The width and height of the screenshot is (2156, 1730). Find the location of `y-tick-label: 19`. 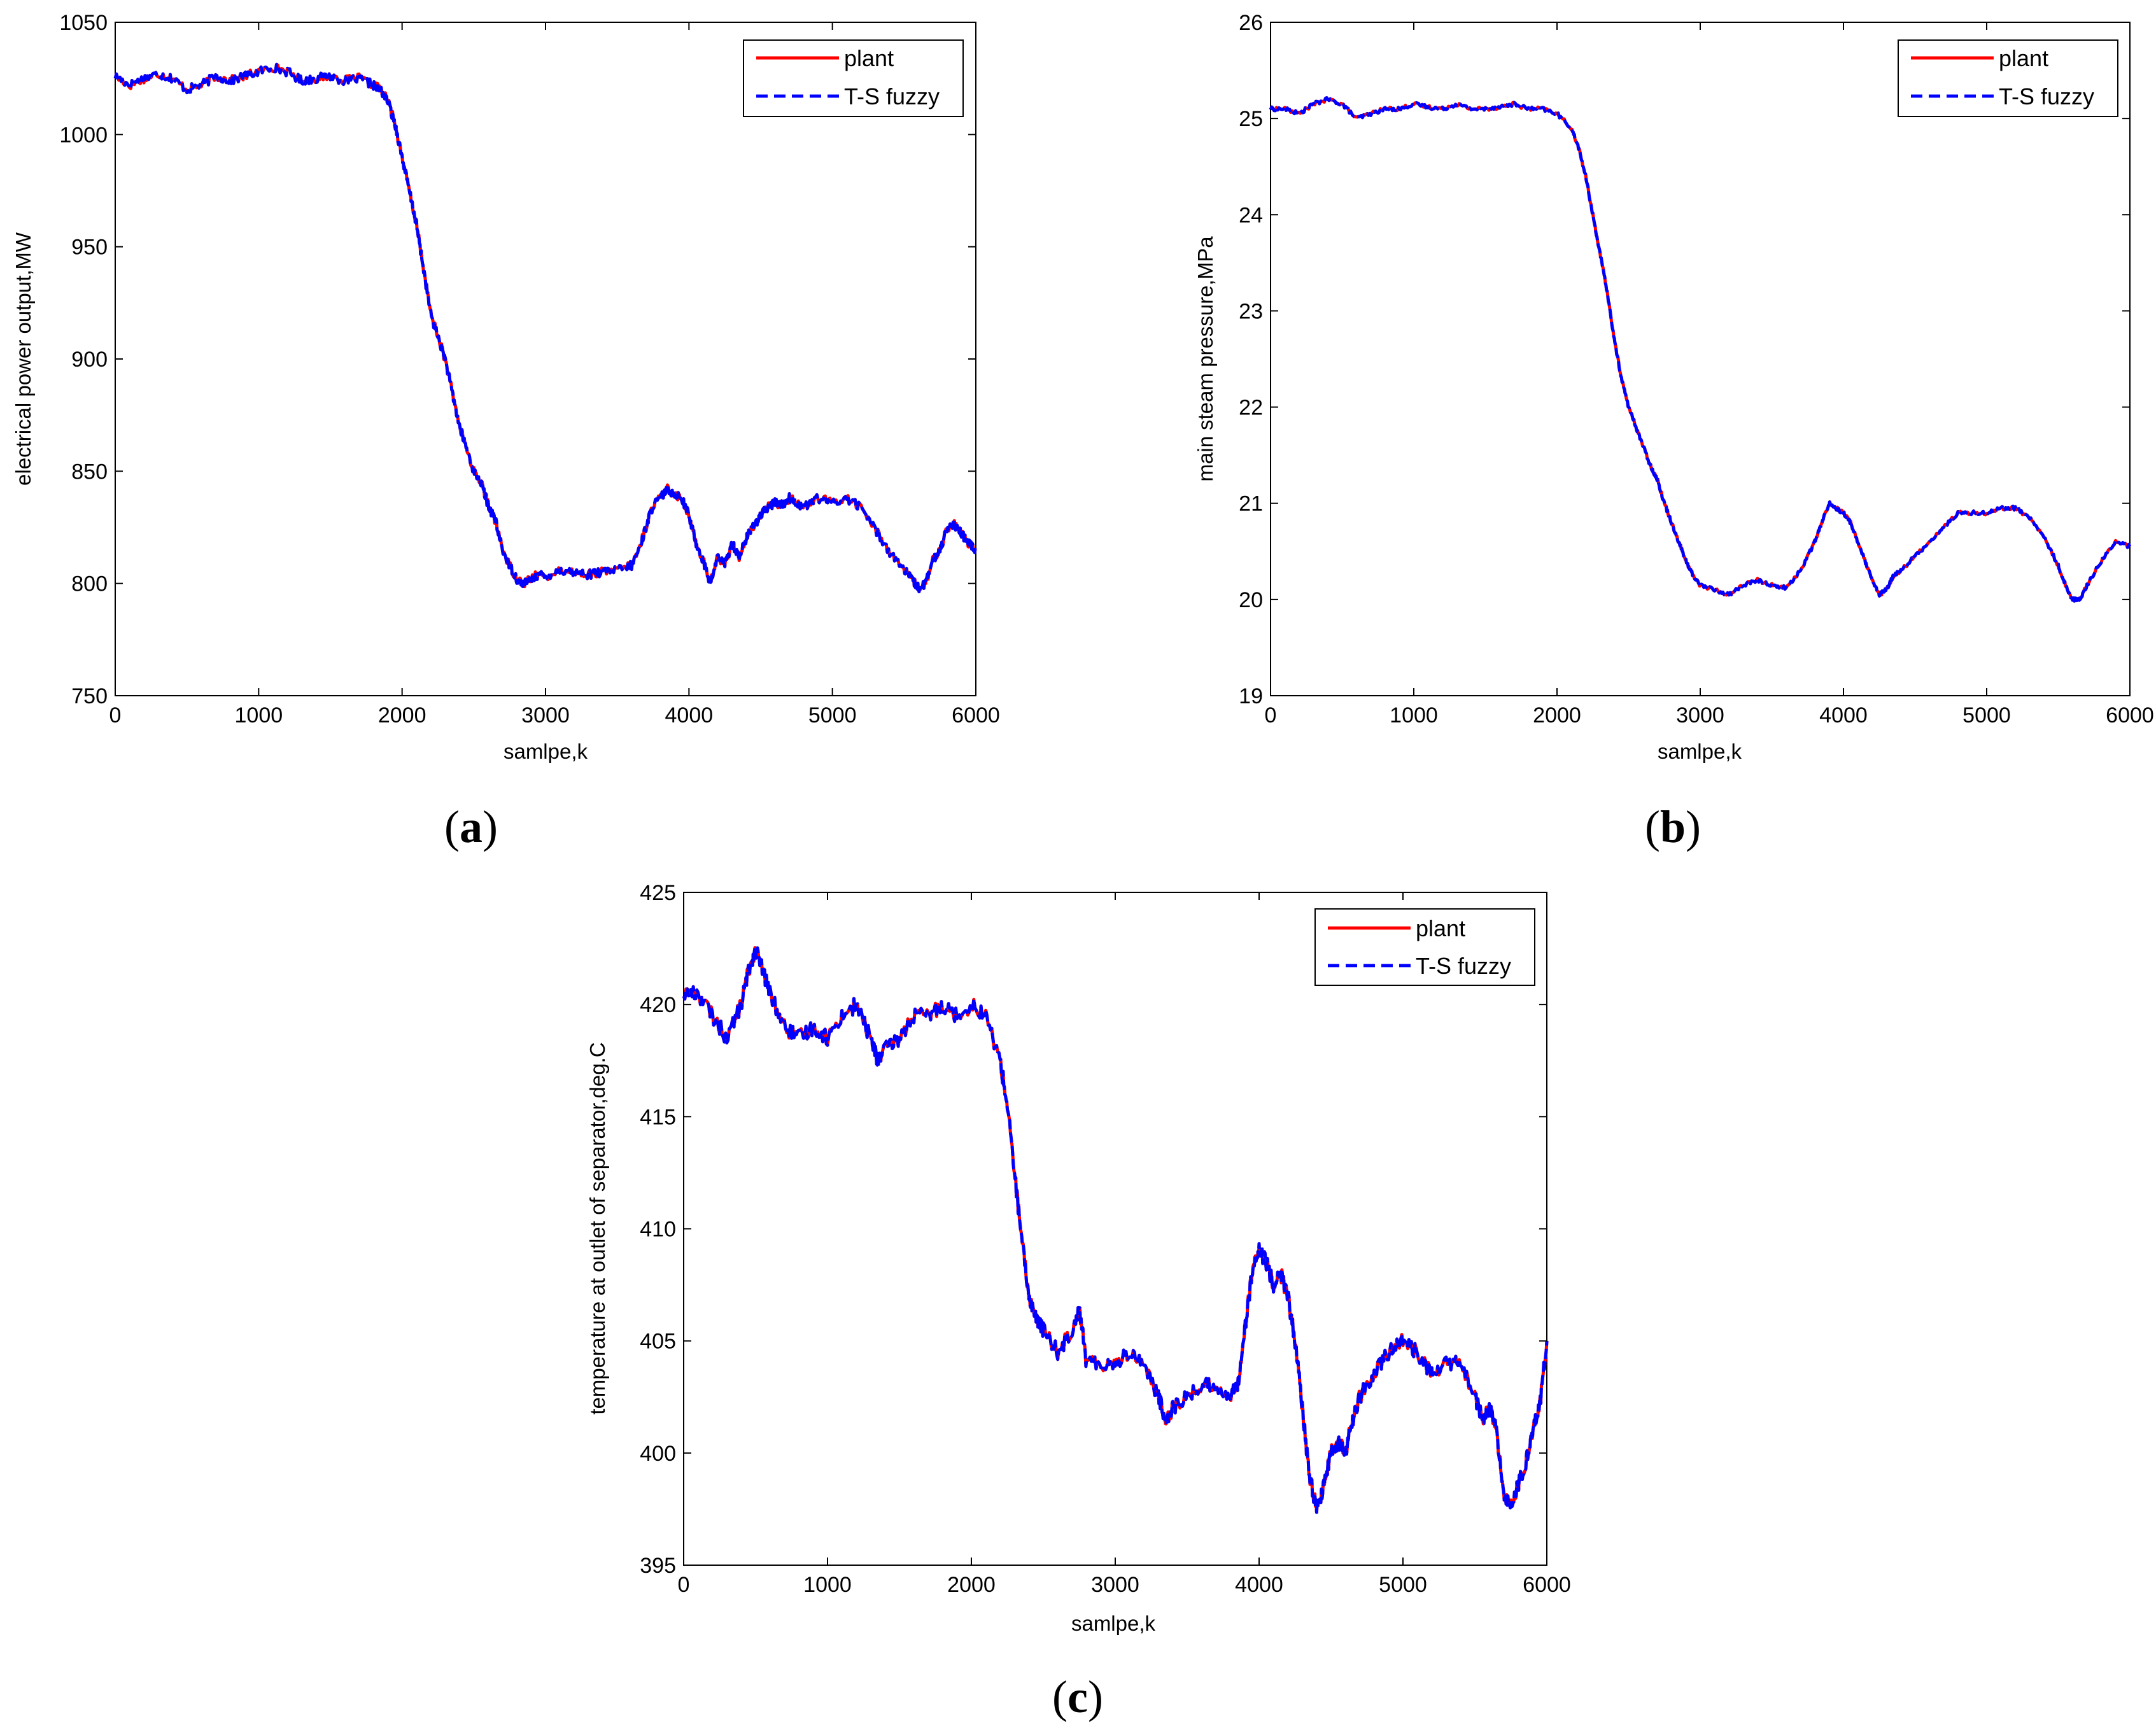

y-tick-label: 19 is located at coordinates (1251, 696).